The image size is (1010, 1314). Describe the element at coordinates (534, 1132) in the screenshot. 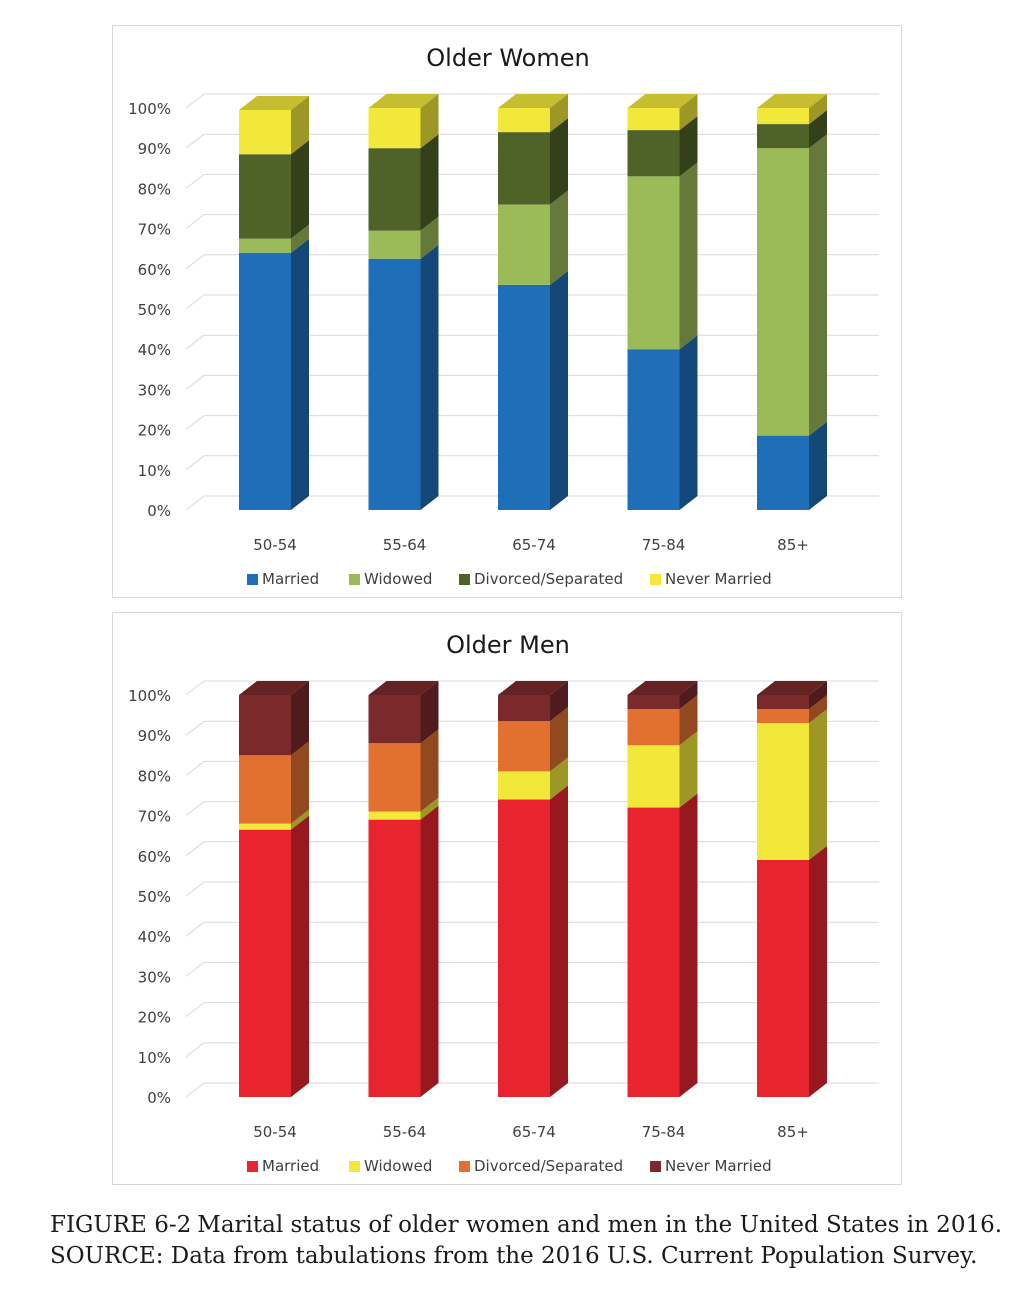

I see `men-x-tick-label: 65-74` at that location.